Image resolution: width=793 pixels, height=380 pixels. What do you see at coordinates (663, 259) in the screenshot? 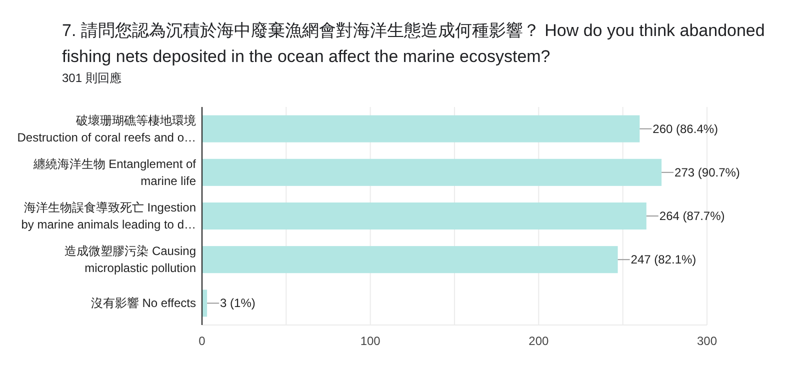
I see `data-label: 247 (82.1%)` at bounding box center [663, 259].